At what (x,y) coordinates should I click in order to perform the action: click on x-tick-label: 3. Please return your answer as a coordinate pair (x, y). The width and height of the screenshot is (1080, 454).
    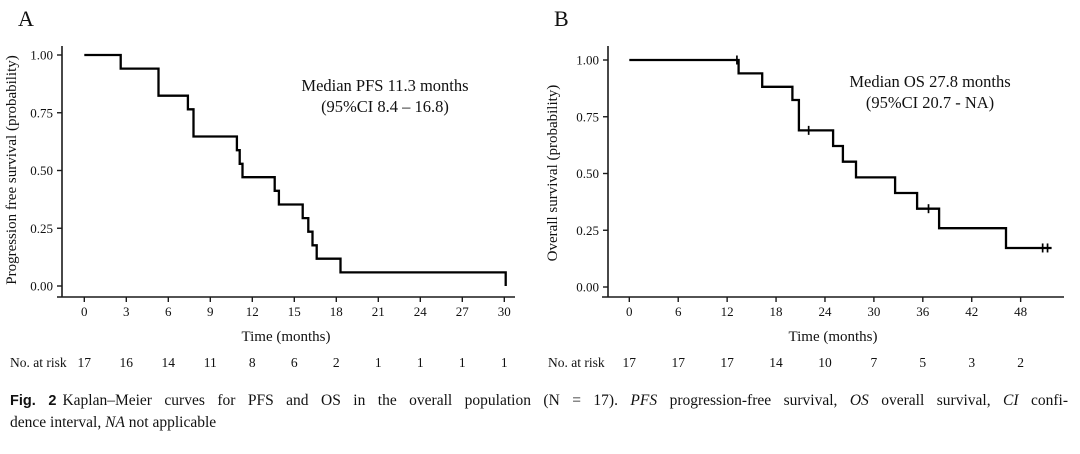
    Looking at the image, I should click on (126, 311).